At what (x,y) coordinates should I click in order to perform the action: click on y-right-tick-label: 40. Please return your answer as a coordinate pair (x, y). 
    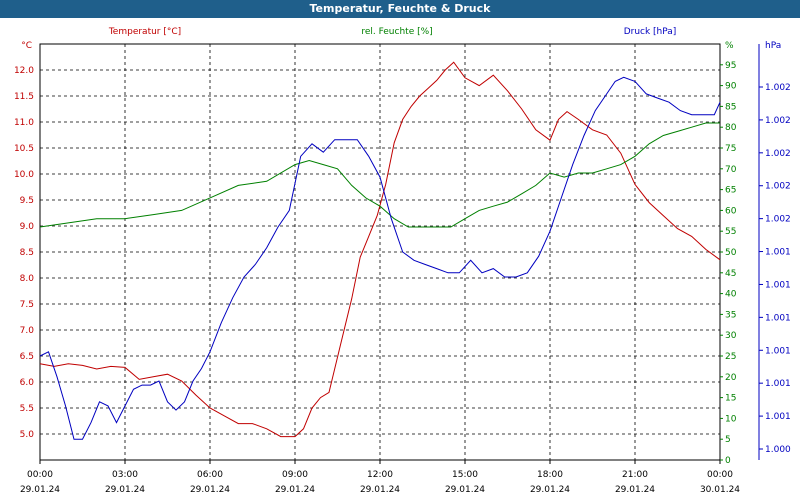
    Looking at the image, I should click on (731, 295).